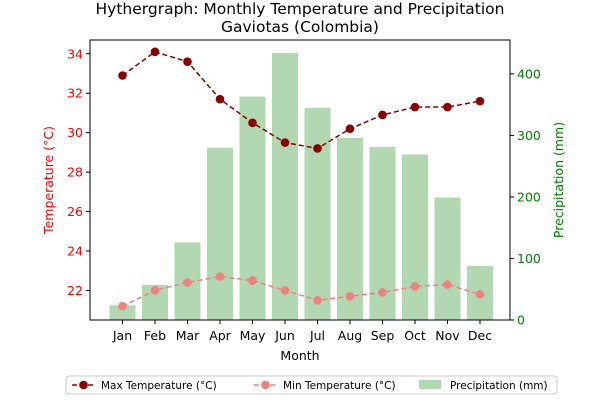 The width and height of the screenshot is (600, 400). Describe the element at coordinates (299, 355) in the screenshot. I see `x-axis-label: Month` at that location.